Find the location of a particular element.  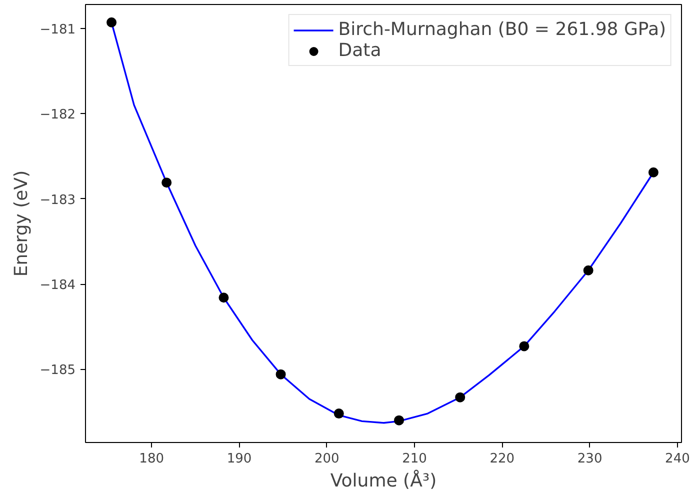

legend-label: Birch-Murnaghan (B0 = 261.98 GPa) is located at coordinates (502, 29).